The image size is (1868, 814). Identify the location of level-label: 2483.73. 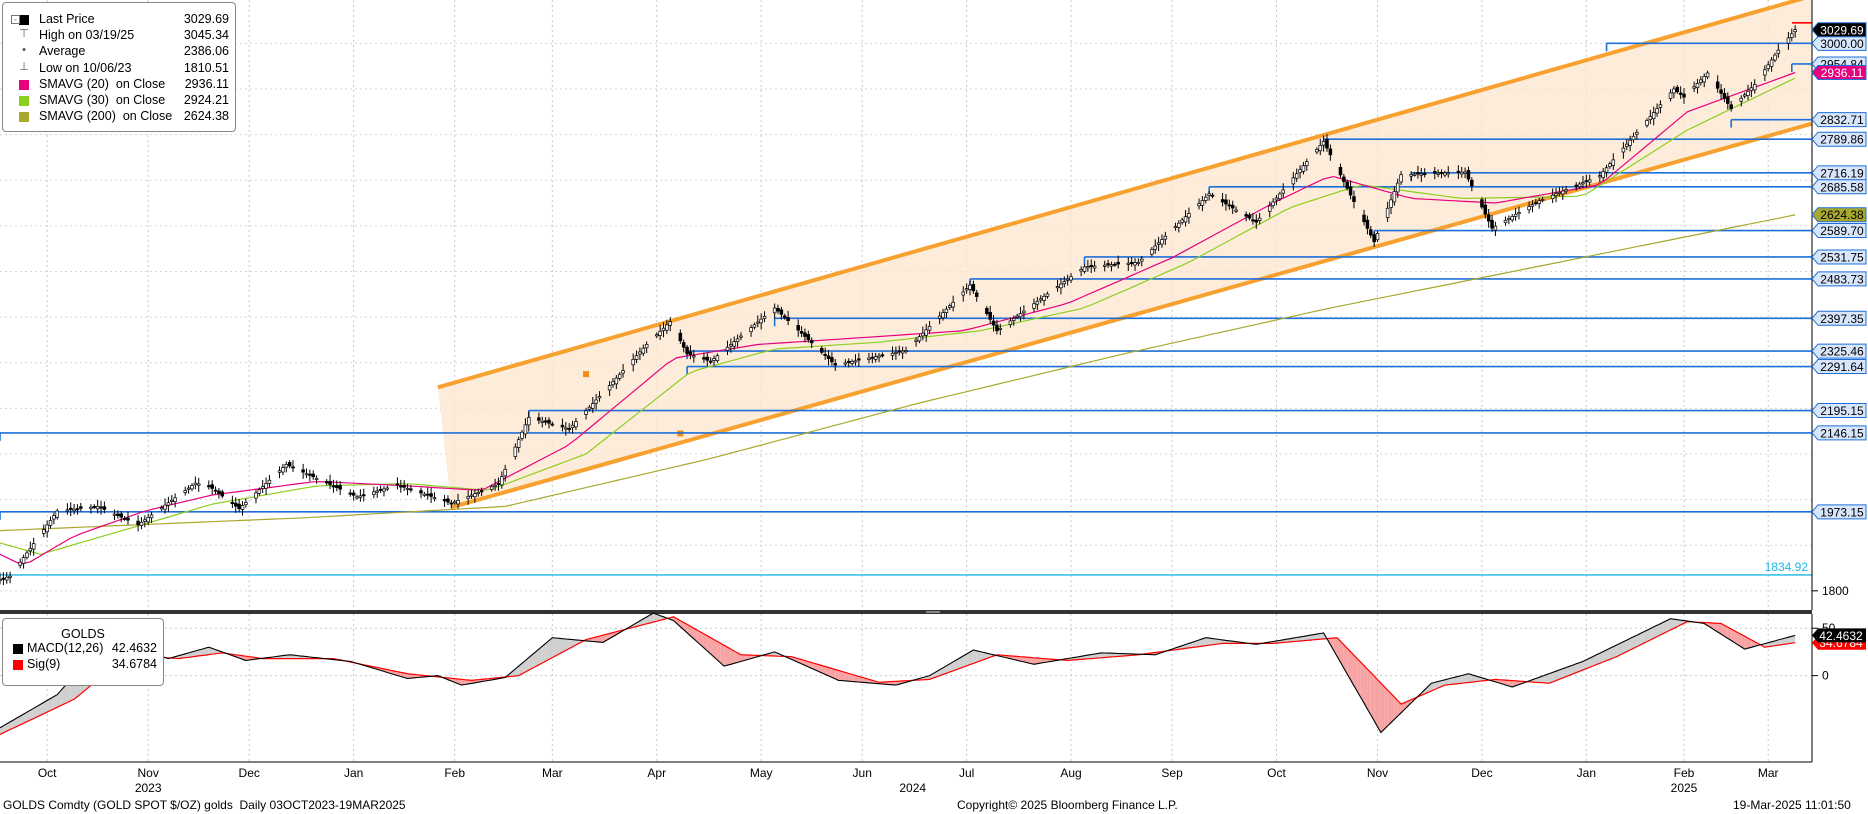
(1839, 279).